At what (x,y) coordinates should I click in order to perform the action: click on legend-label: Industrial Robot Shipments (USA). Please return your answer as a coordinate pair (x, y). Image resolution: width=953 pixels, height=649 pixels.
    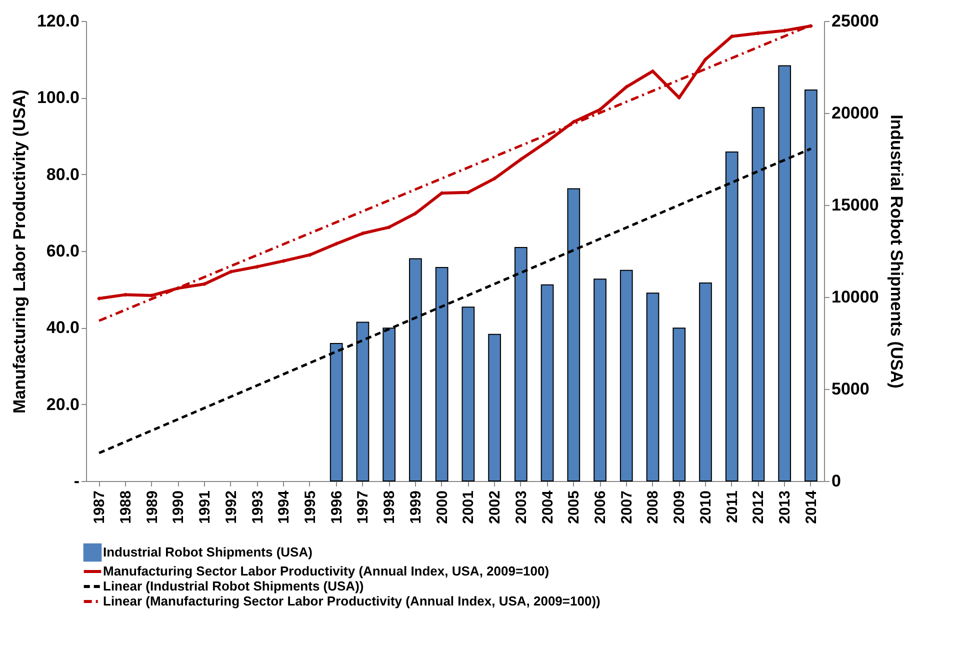
    Looking at the image, I should click on (207, 552).